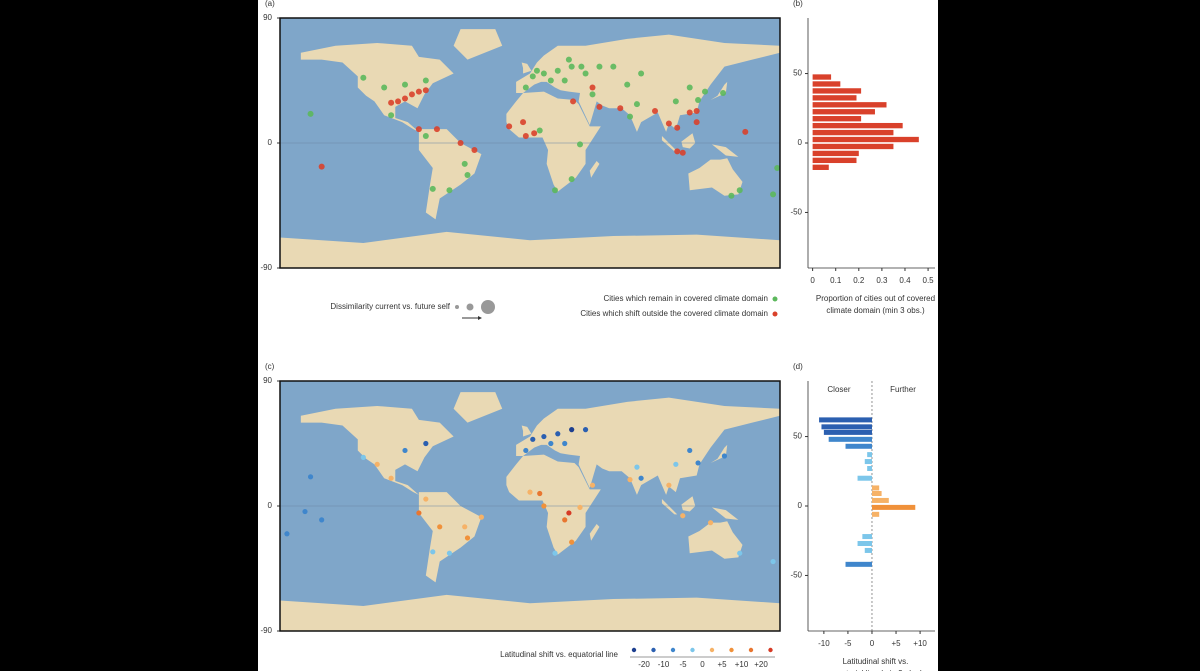 The height and width of the screenshot is (671, 1200). Describe the element at coordinates (875, 298) in the screenshot. I see `x-axis-label: Proportion of cities out of covered` at that location.